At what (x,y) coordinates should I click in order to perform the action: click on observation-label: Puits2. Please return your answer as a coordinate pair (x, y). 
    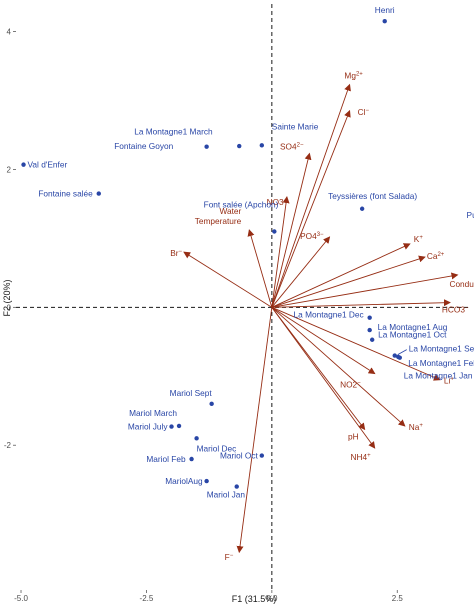
    Looking at the image, I should click on (470, 215).